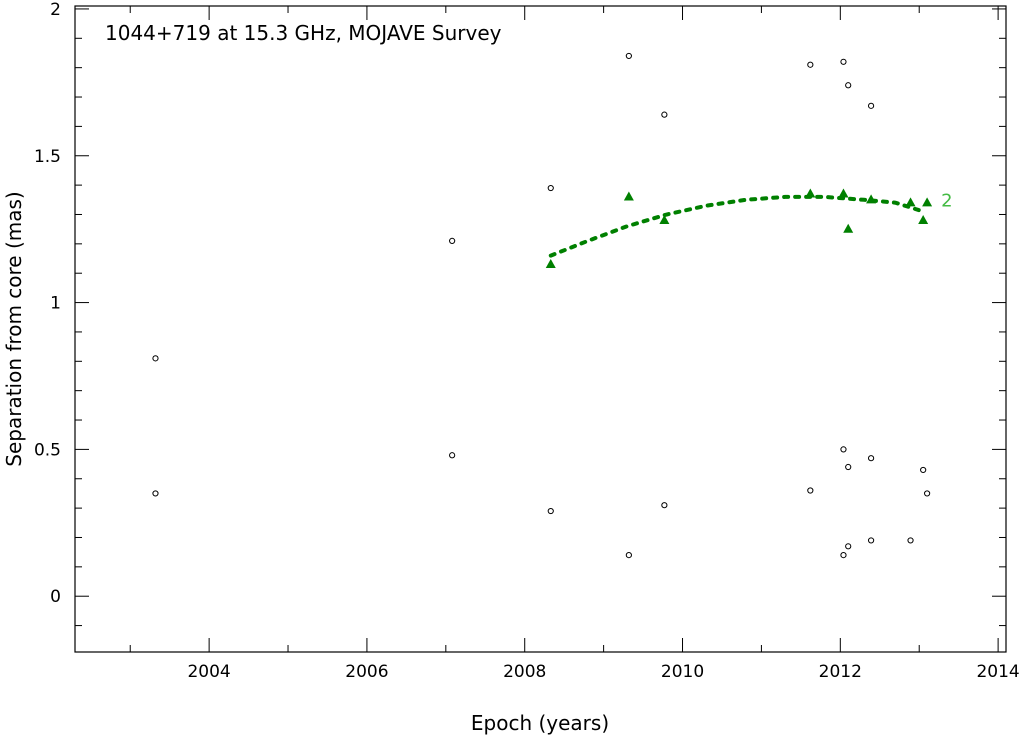 The image size is (1027, 738). What do you see at coordinates (208, 672) in the screenshot?
I see `x-tick-label: 2004` at bounding box center [208, 672].